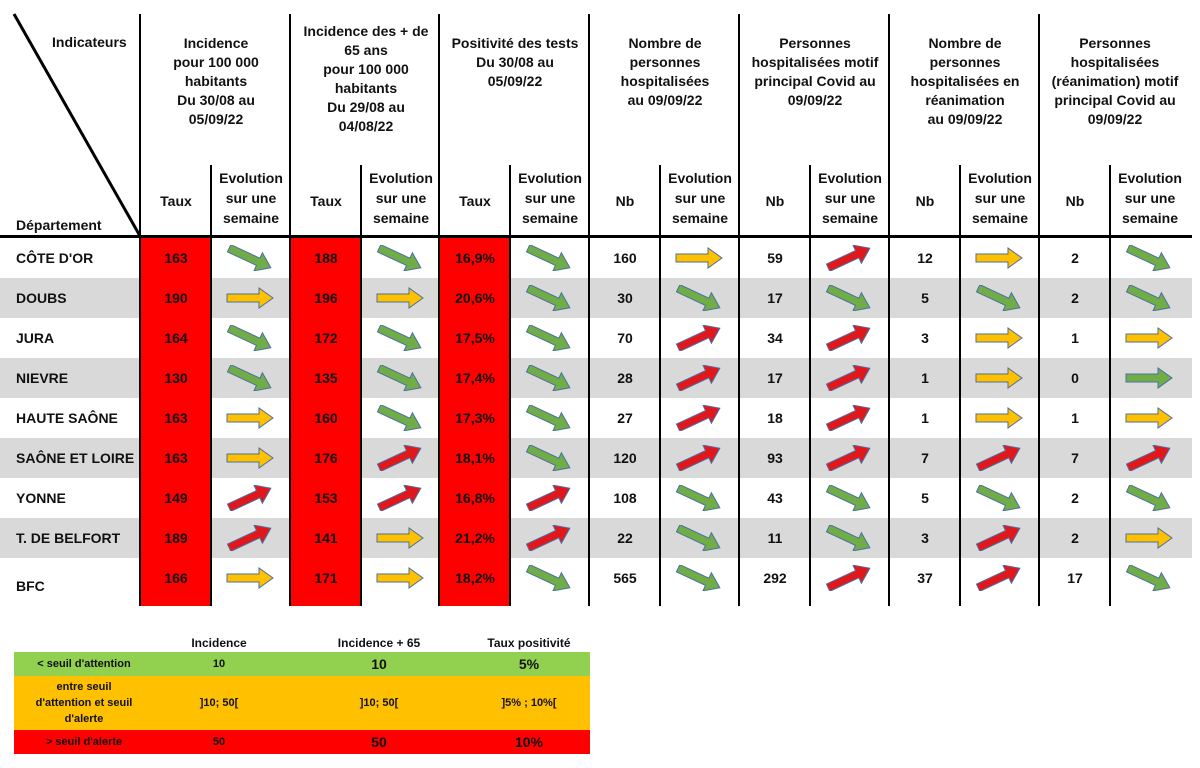  I want to click on column-group-title-line: au 09/09/22, so click(665, 100).